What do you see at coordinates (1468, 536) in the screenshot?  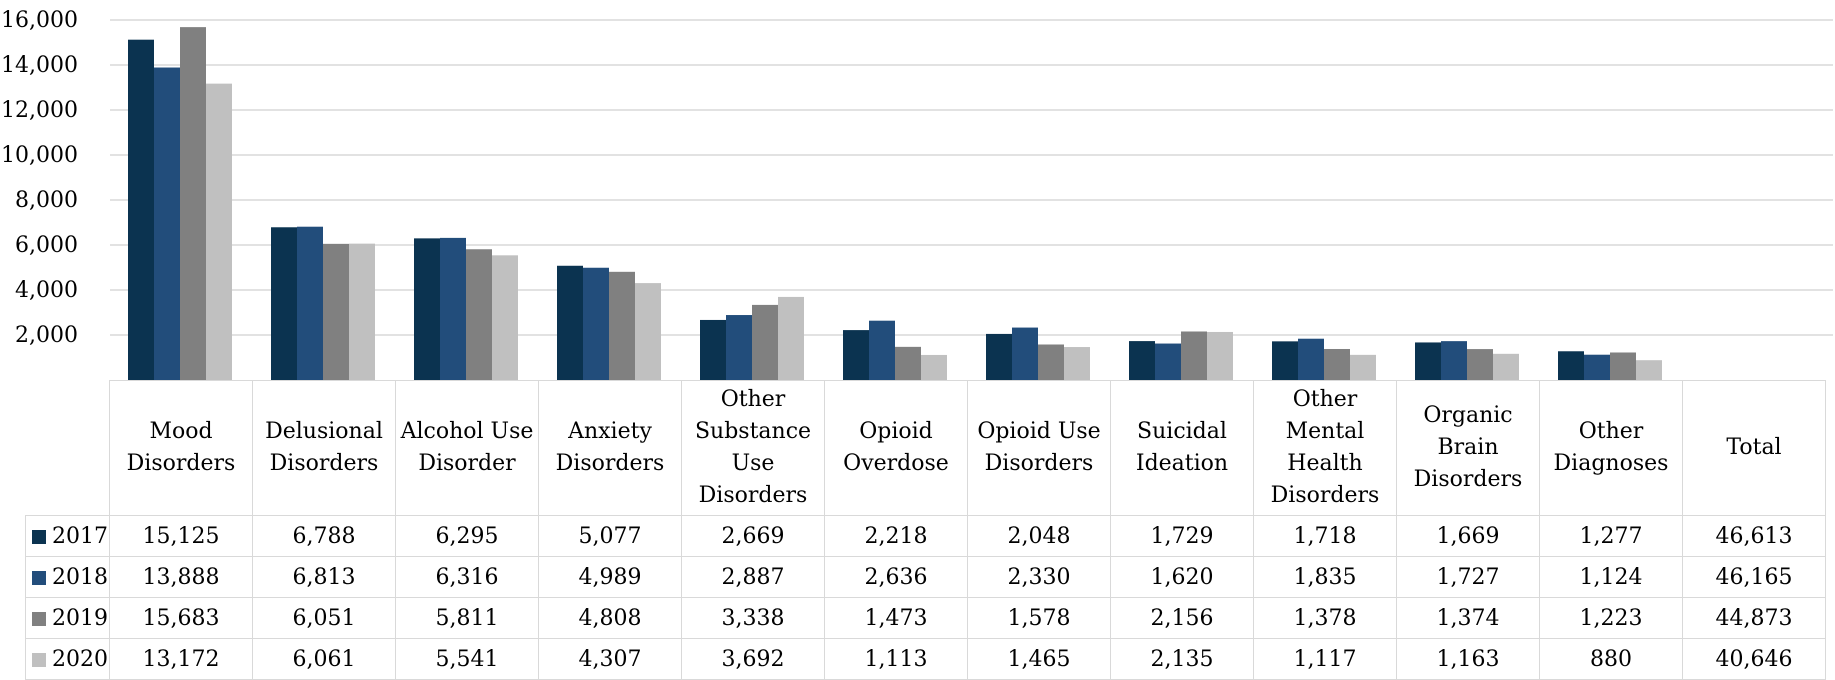 I see `table-cell: 1,669` at bounding box center [1468, 536].